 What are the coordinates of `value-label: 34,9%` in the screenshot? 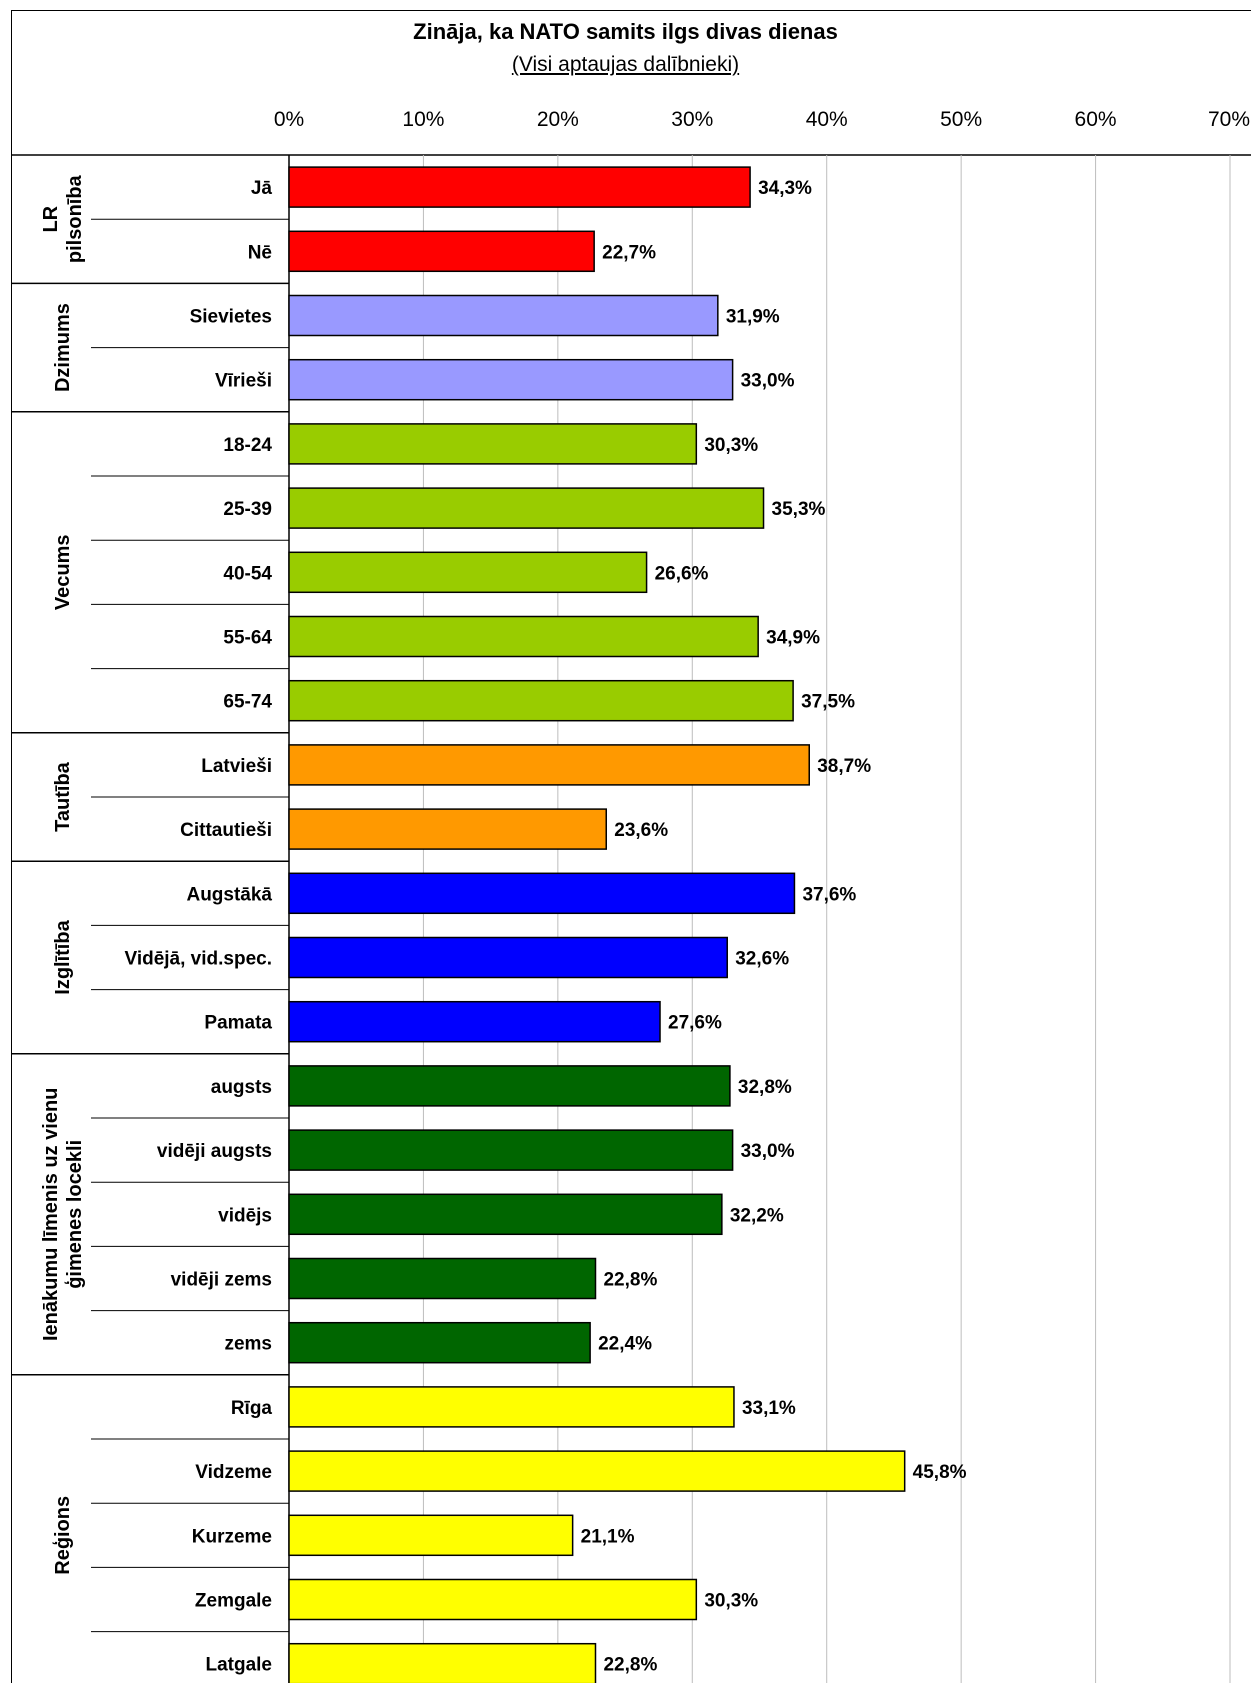 It's located at (793, 638).